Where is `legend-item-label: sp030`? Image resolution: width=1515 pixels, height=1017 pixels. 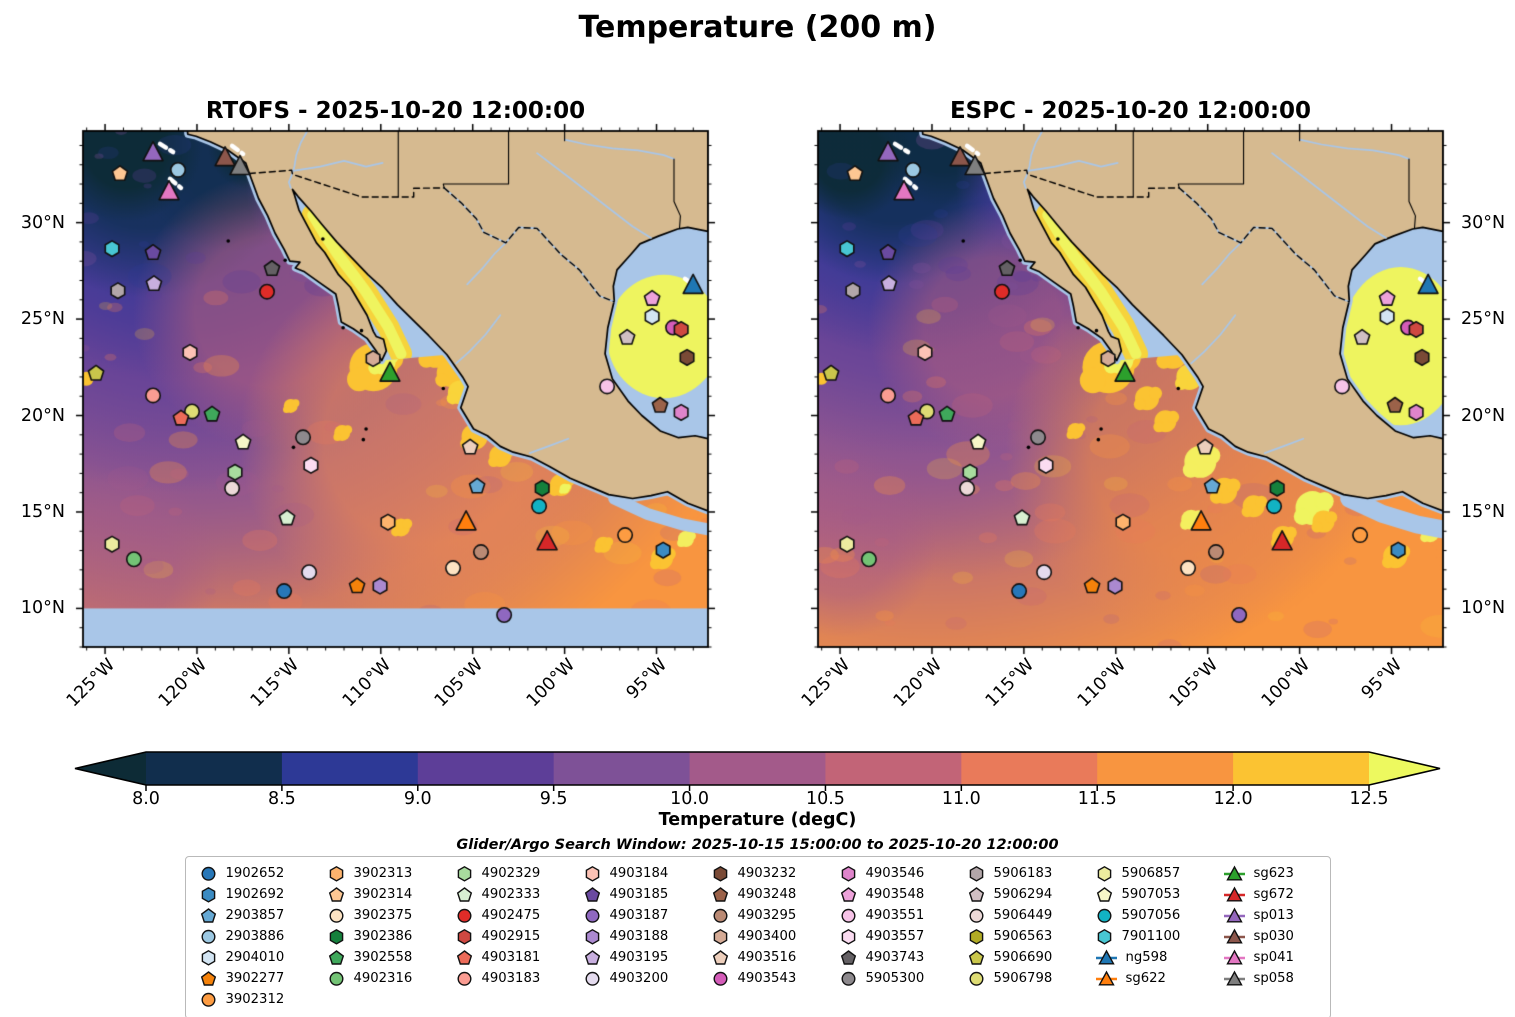 legend-item-label: sp030 is located at coordinates (1273, 936).